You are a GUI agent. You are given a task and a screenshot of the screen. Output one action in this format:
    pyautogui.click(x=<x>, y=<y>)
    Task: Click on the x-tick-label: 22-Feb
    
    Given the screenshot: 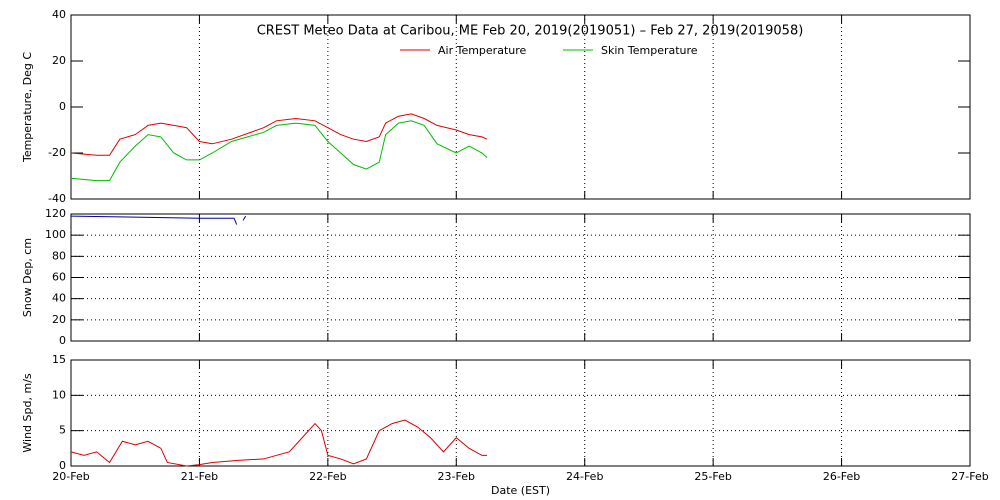 What is the action you would take?
    pyautogui.click(x=327, y=476)
    